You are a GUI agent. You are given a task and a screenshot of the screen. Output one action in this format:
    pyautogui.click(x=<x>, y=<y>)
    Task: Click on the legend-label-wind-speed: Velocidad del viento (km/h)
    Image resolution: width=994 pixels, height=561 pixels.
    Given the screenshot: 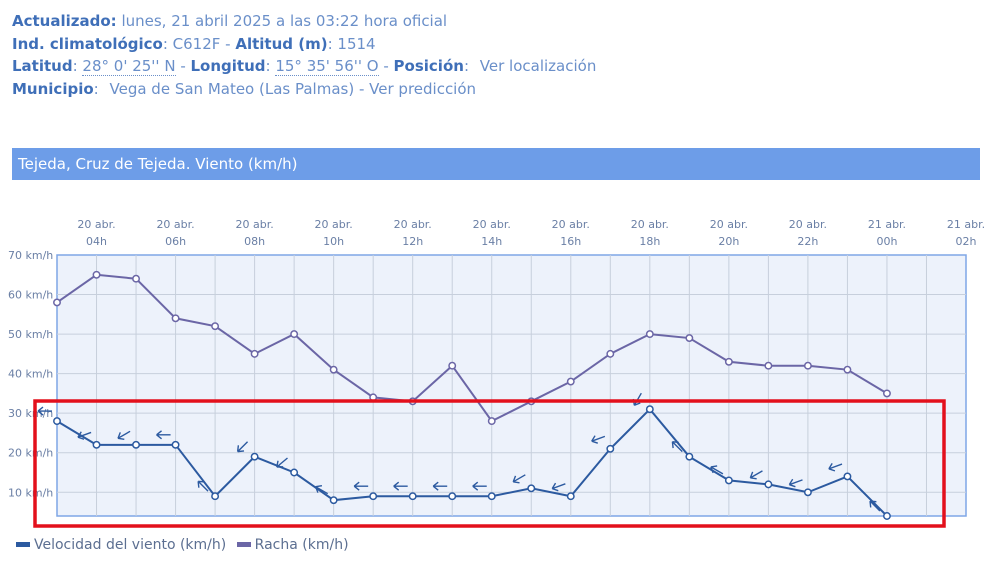 What is the action you would take?
    pyautogui.click(x=130, y=545)
    